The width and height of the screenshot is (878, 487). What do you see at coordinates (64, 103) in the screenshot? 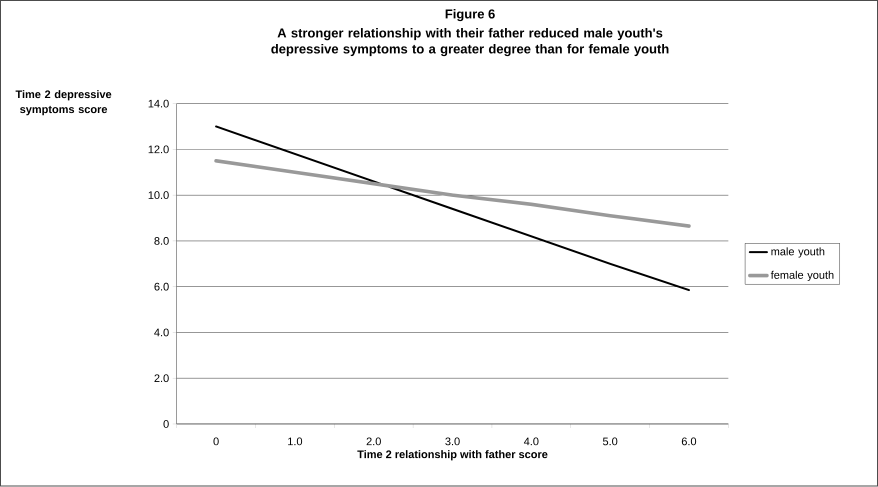
I see `y-axis-title: Time 2 depressive symptoms score` at bounding box center [64, 103].